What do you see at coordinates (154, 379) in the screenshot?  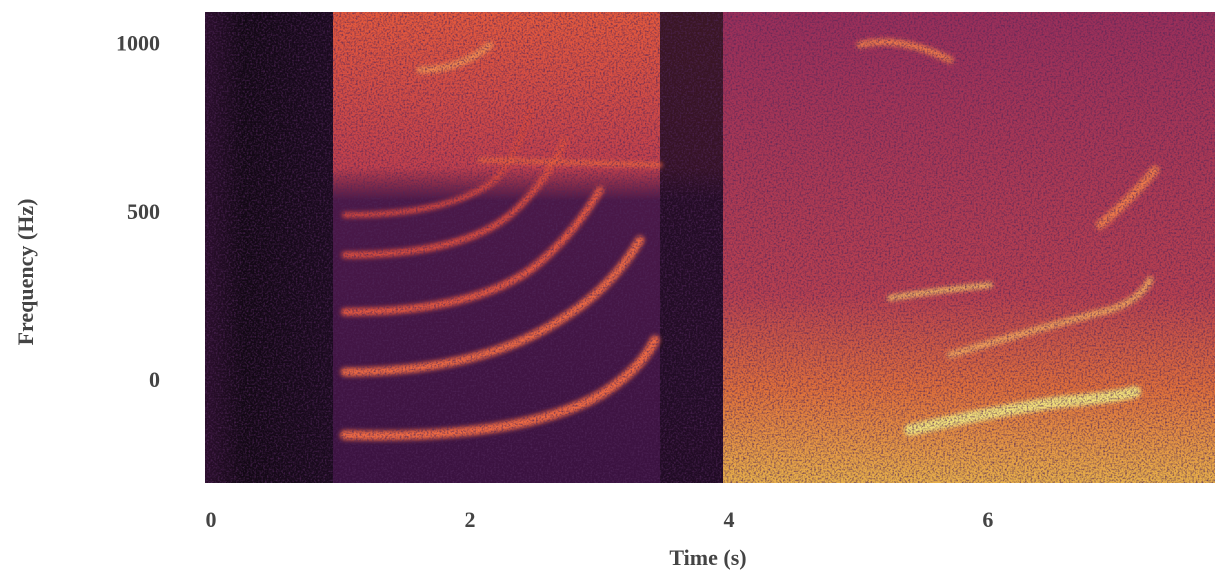 I see `y-tick-label: 0` at bounding box center [154, 379].